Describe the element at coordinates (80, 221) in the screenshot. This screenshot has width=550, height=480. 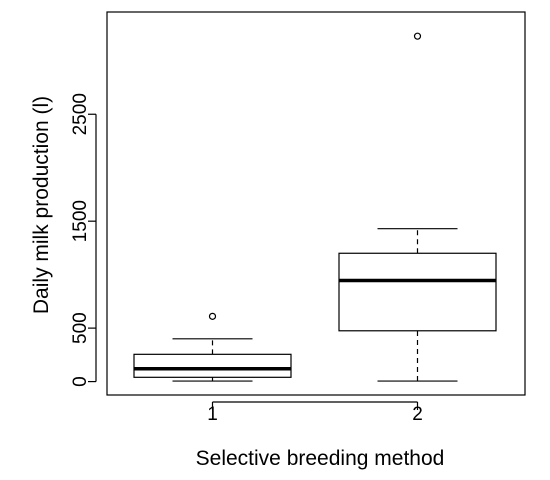
I see `y-tick-label: 1500` at that location.